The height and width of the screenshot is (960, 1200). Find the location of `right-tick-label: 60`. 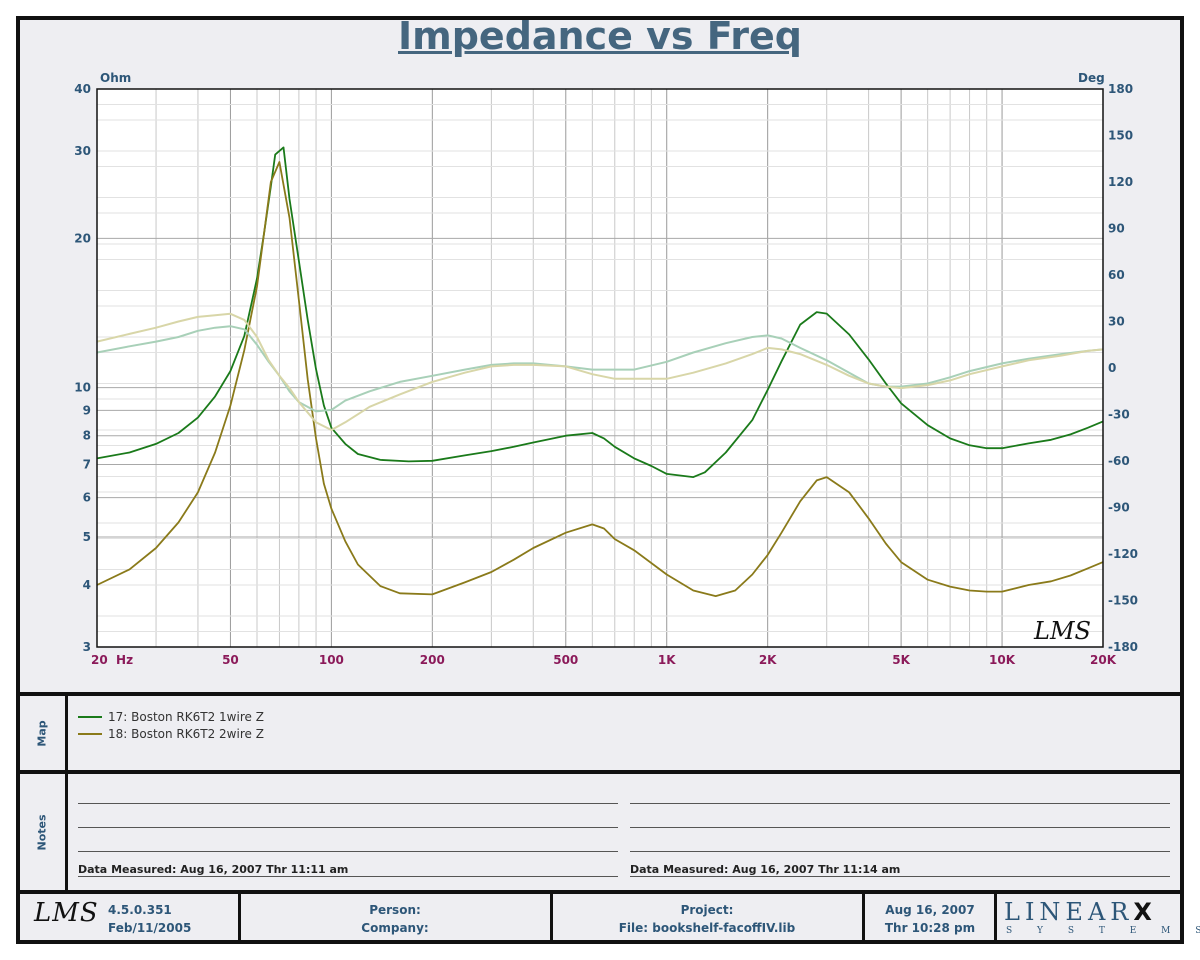

right-tick-label: 60 is located at coordinates (1116, 275).